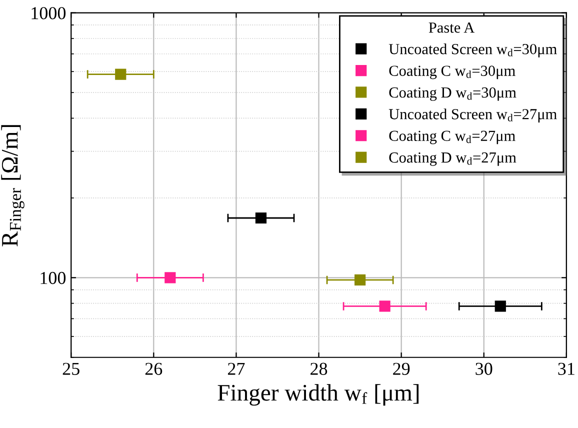 This screenshot has width=578, height=428. Describe the element at coordinates (452, 159) in the screenshot. I see `legend-label: Coating D w$_{d}$=27μm` at that location.